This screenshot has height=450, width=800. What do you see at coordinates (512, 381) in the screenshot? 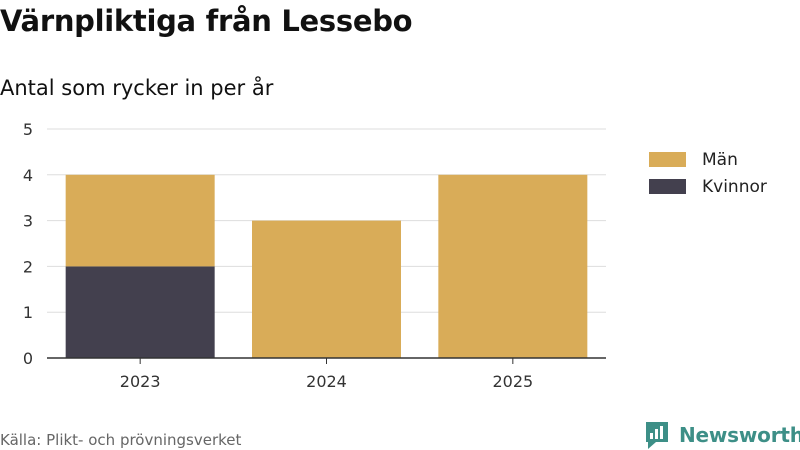
I see `x-tick-label: 2025` at bounding box center [512, 381].